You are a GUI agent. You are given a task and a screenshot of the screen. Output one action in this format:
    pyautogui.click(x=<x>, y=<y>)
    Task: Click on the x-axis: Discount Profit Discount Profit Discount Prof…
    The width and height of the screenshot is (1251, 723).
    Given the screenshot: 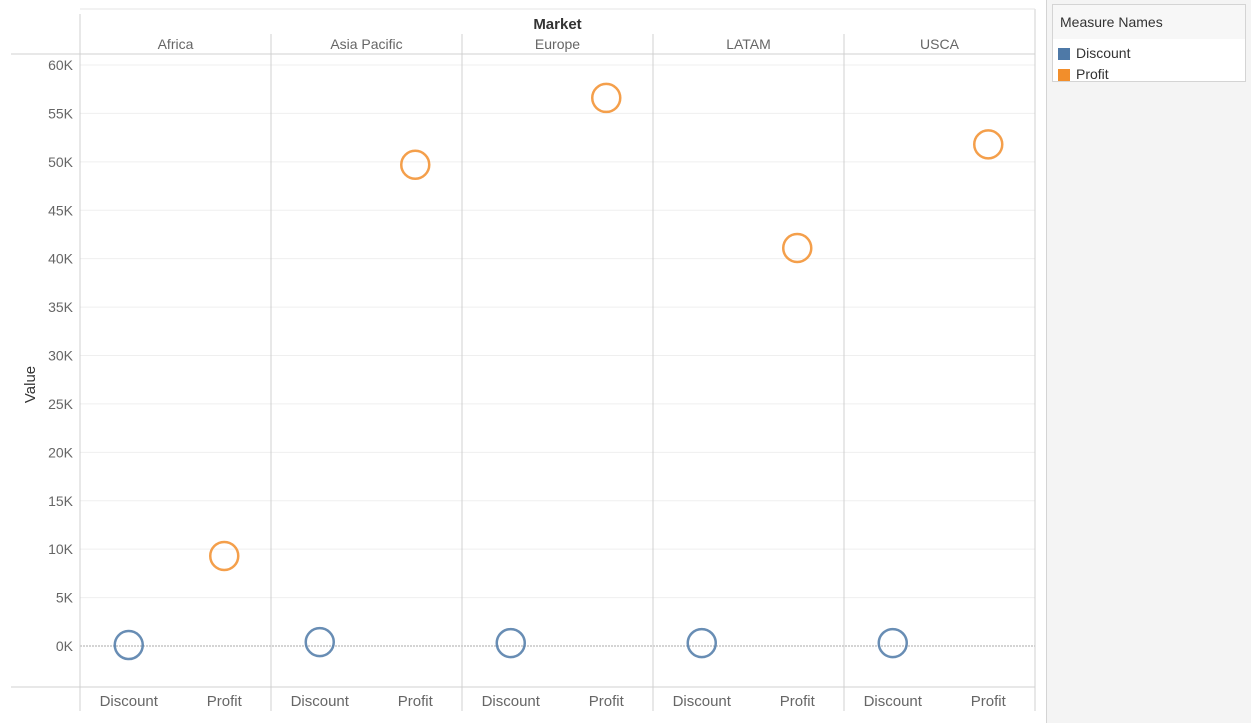 What is the action you would take?
    pyautogui.click(x=553, y=701)
    